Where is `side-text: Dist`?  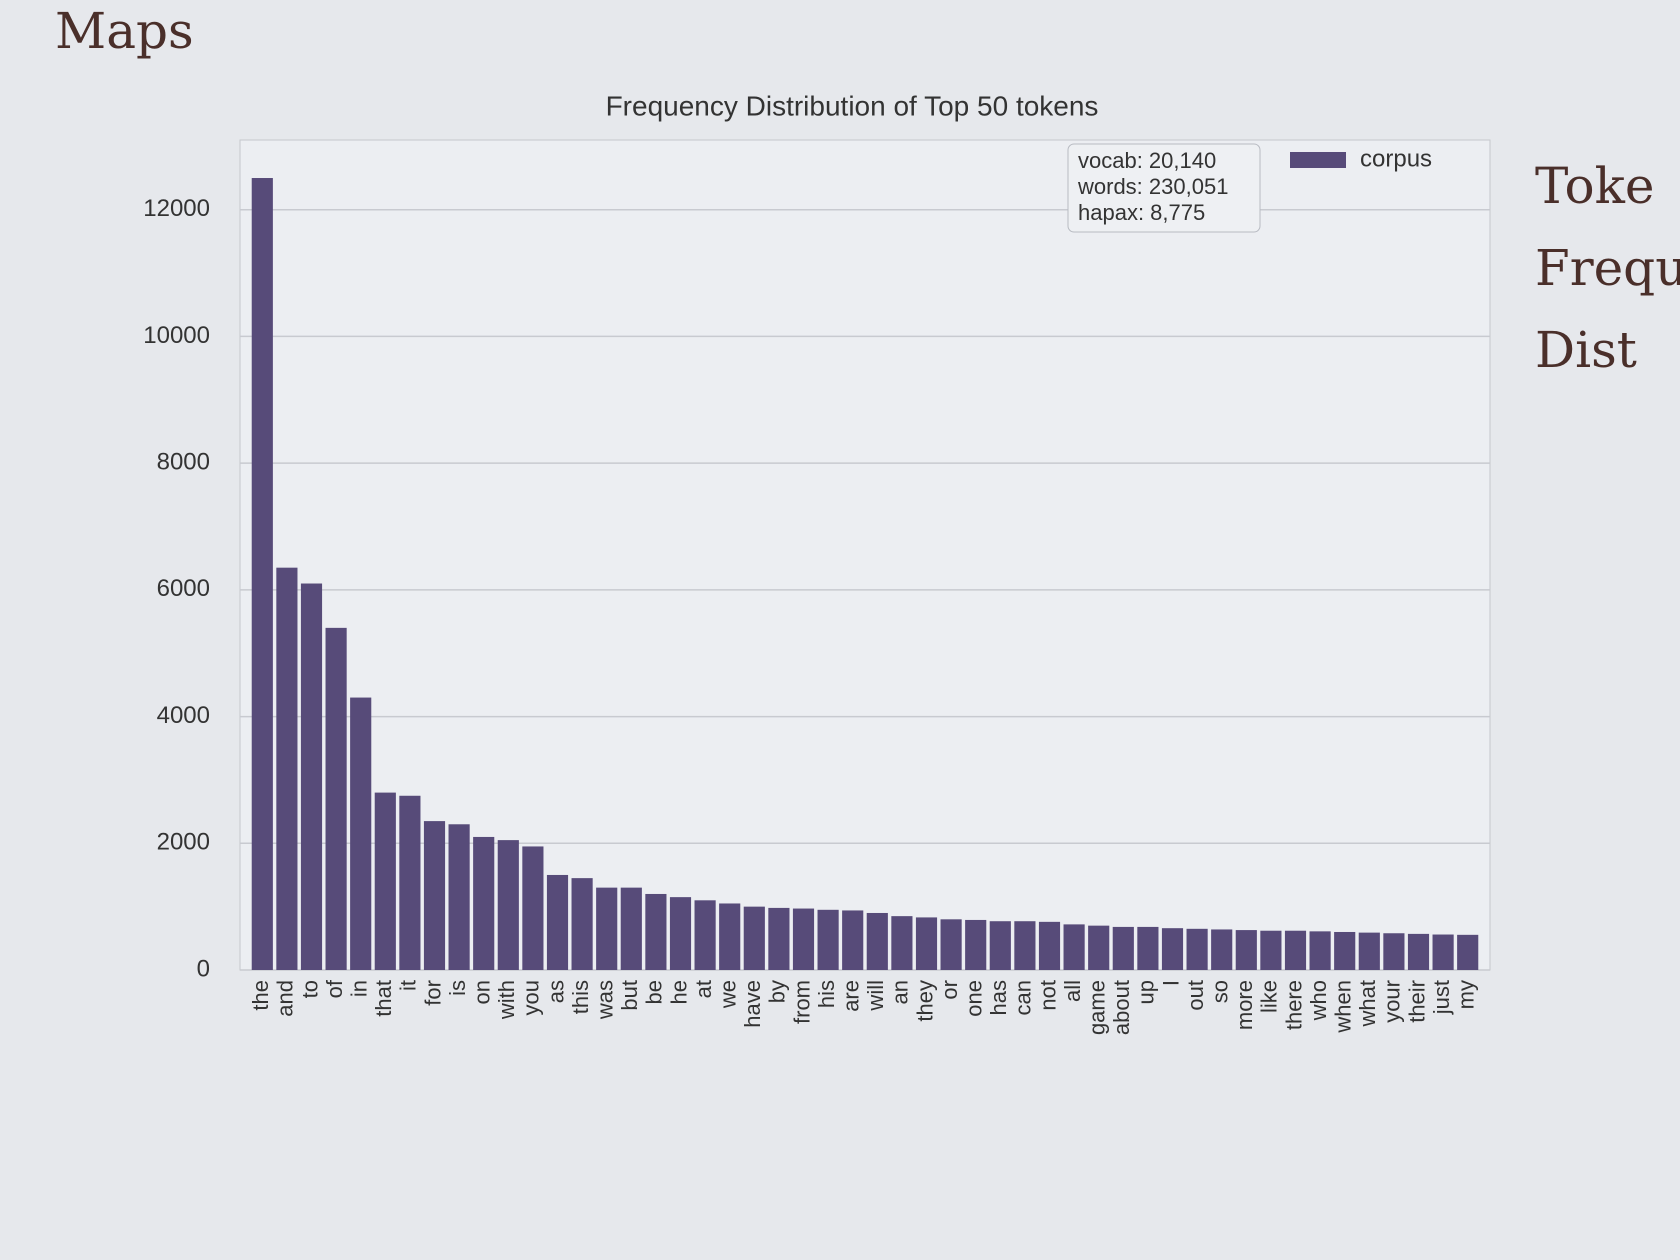 side-text: Dist is located at coordinates (1586, 350).